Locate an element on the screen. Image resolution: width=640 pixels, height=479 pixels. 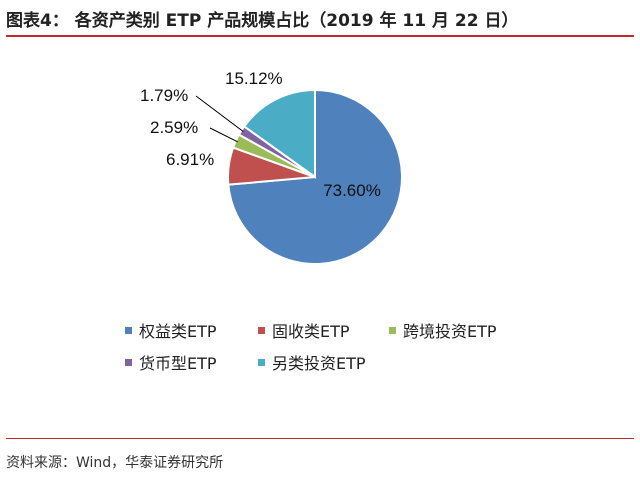
legend-item-money-market: 货币型ETP is located at coordinates (171, 362).